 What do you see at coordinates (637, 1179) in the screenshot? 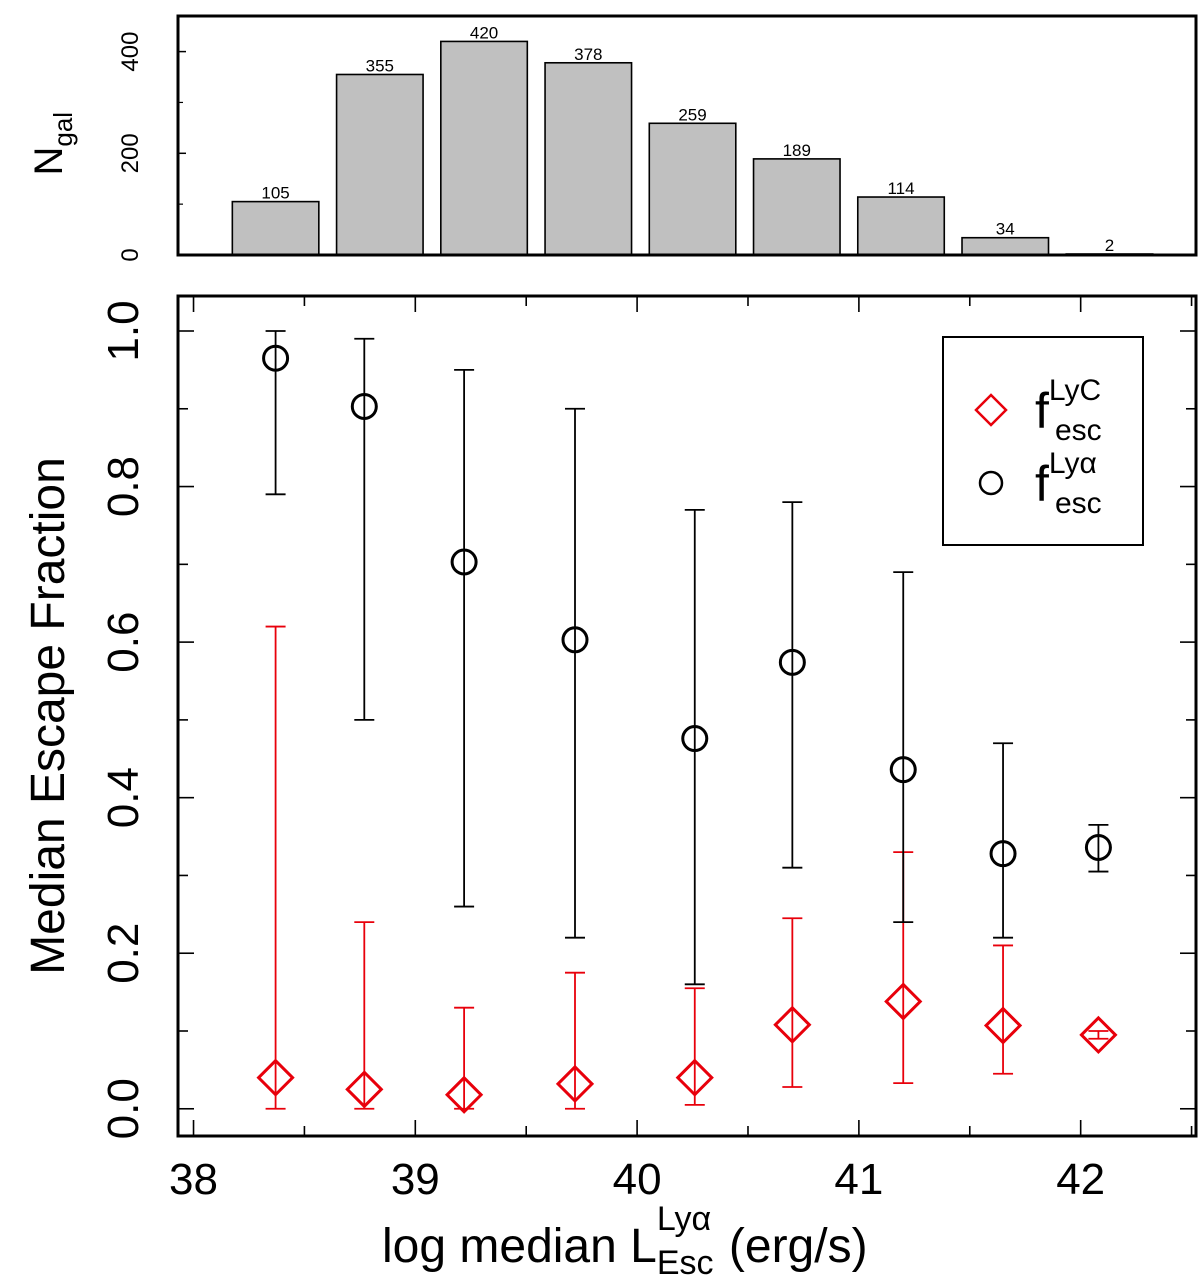
I see `x-tick-label: 40` at bounding box center [637, 1179].